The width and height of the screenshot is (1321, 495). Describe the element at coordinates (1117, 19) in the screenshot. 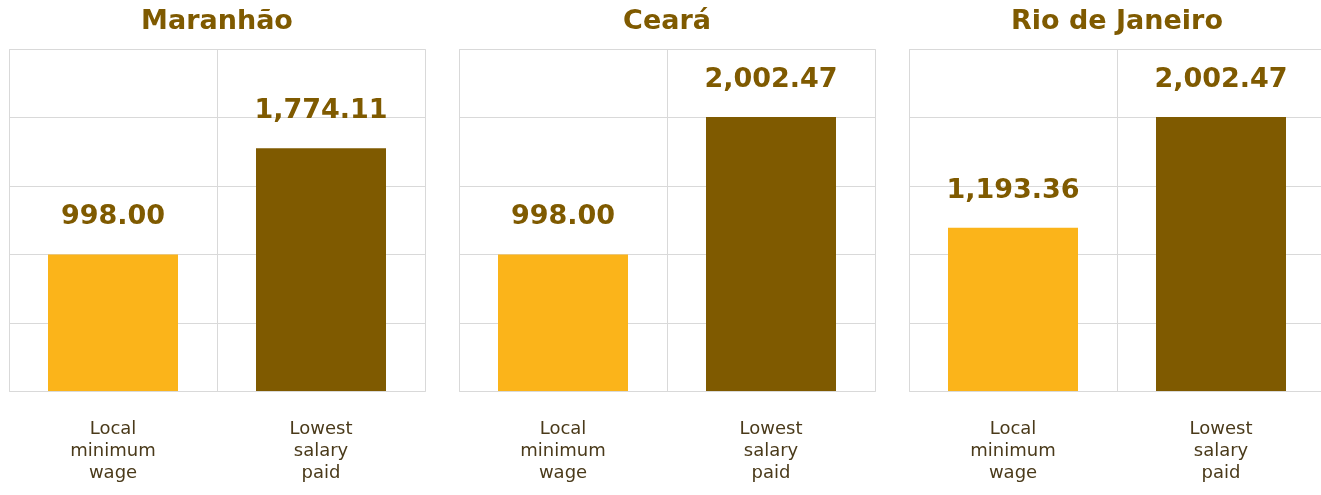

I see `chart-title: Rio de Janeiro` at that location.